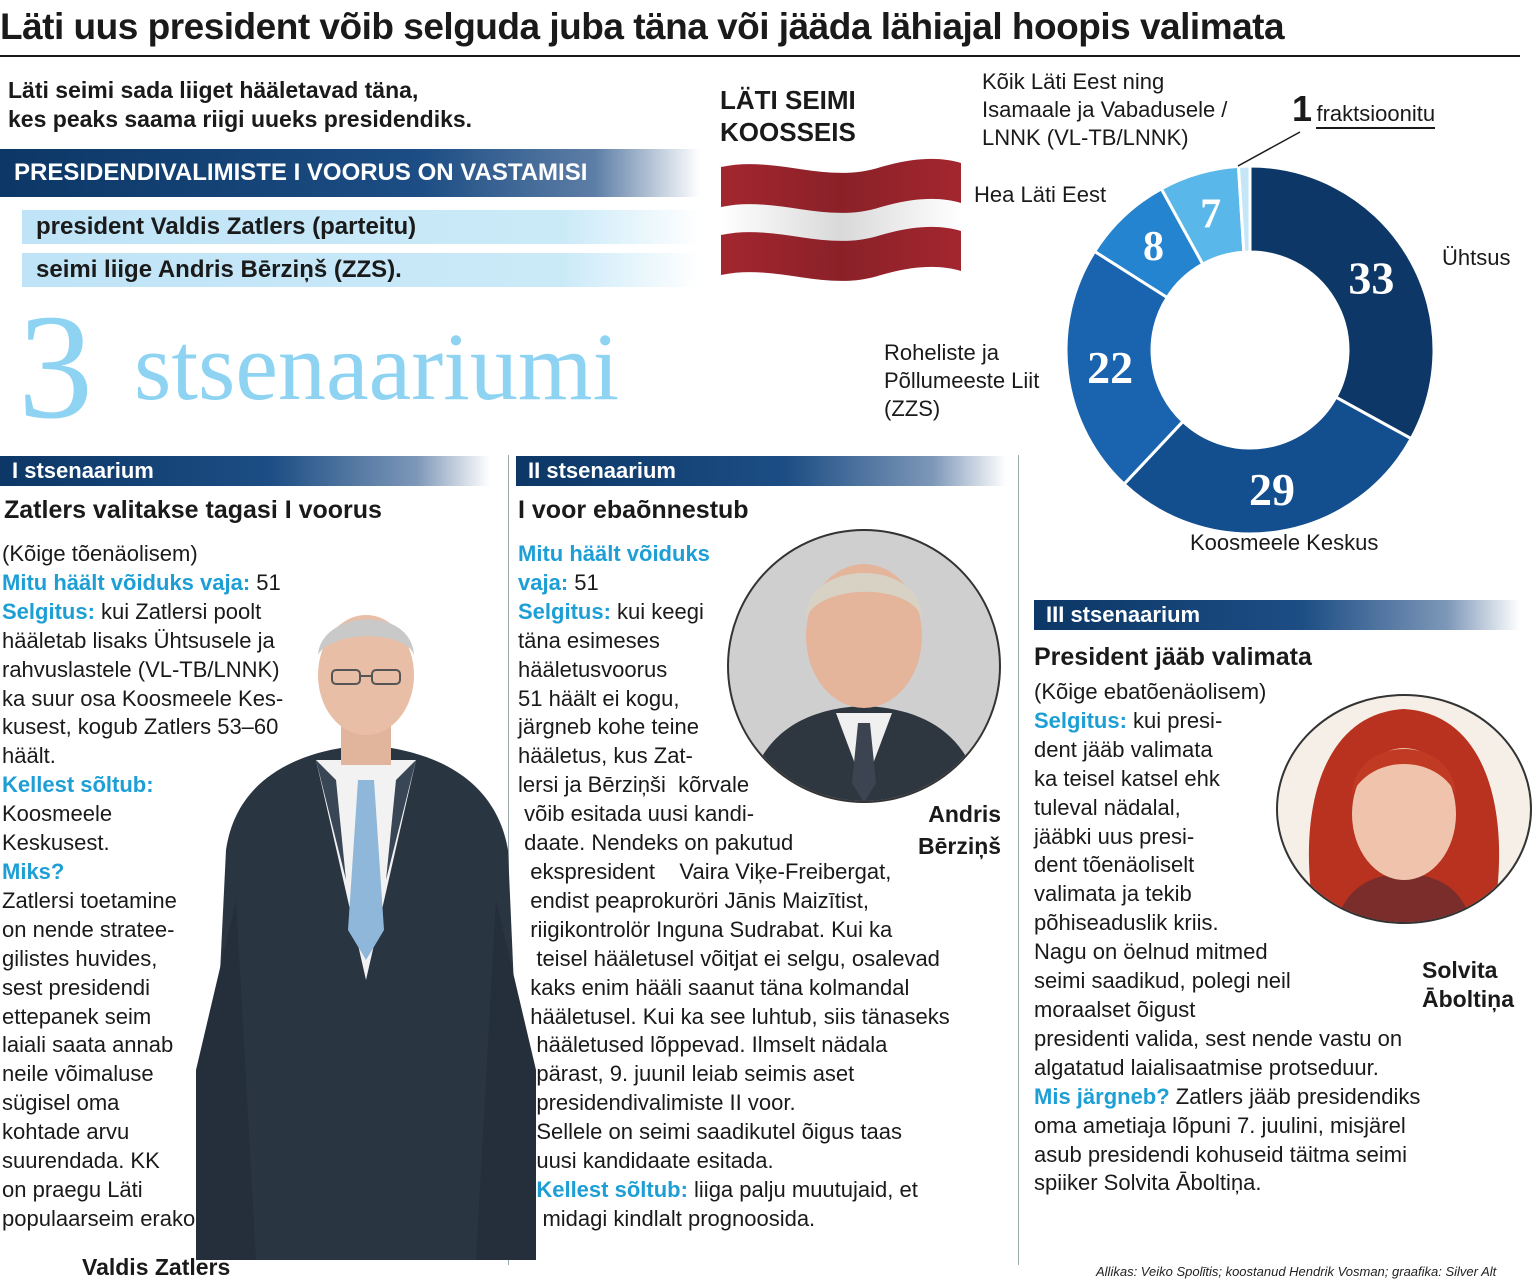  Describe the element at coordinates (1227, 1183) in the screenshot. I see `body-line: spiiker Solvita Āboltiņa.` at that location.